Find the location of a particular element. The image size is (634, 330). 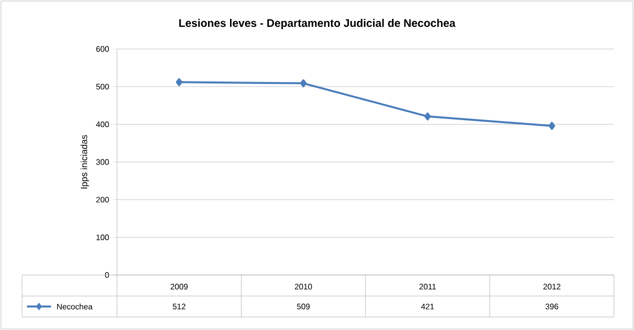

data-label: 512 is located at coordinates (179, 307).